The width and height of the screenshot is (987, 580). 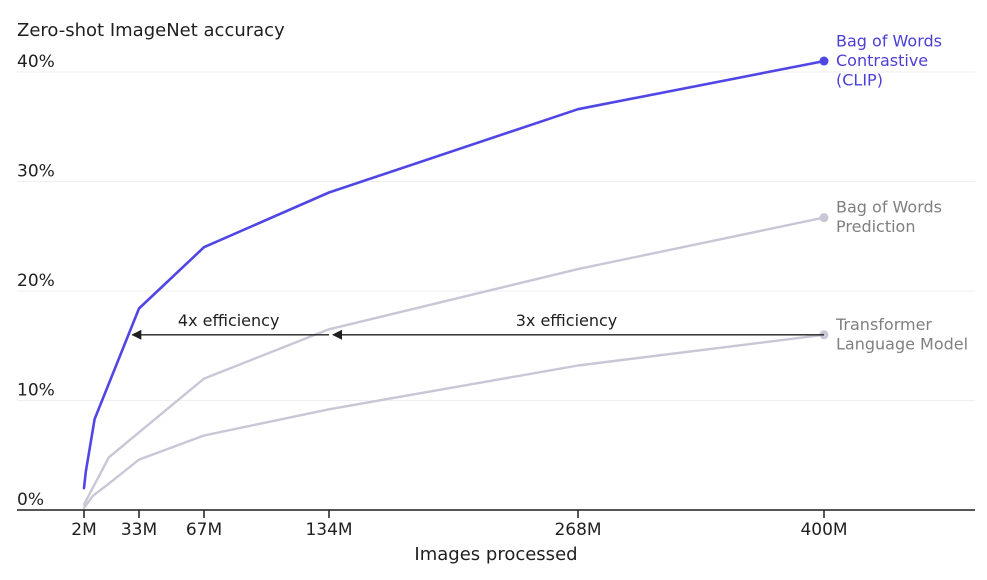 What do you see at coordinates (36, 62) in the screenshot?
I see `y-tick-label: 40%` at bounding box center [36, 62].